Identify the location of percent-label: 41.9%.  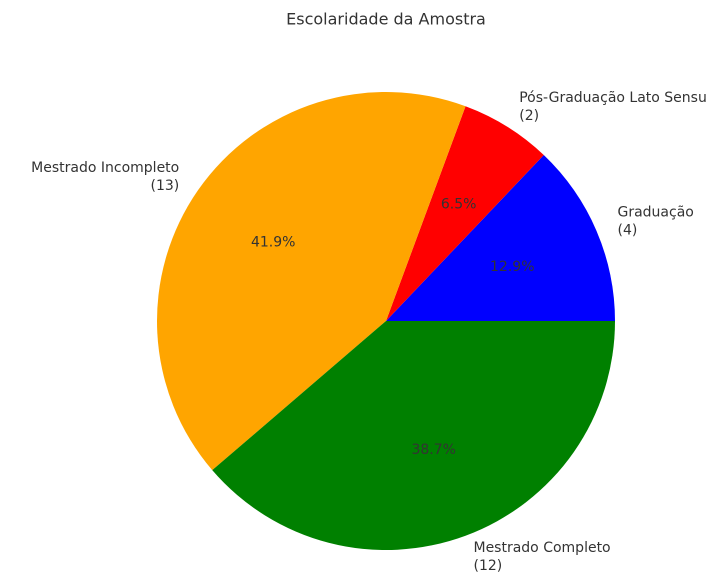
(273, 243).